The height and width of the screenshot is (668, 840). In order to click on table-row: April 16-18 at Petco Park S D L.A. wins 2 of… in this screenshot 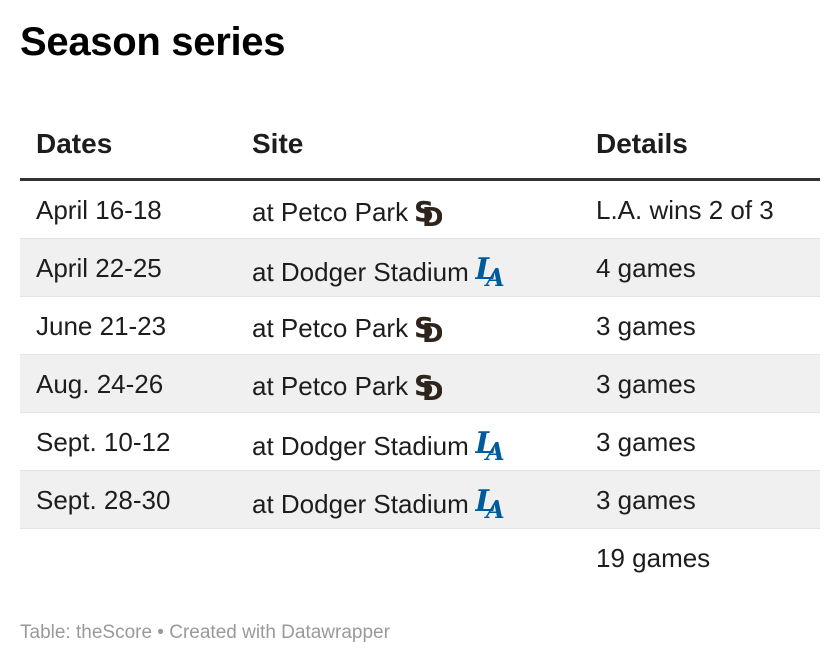, I will do `click(420, 210)`.